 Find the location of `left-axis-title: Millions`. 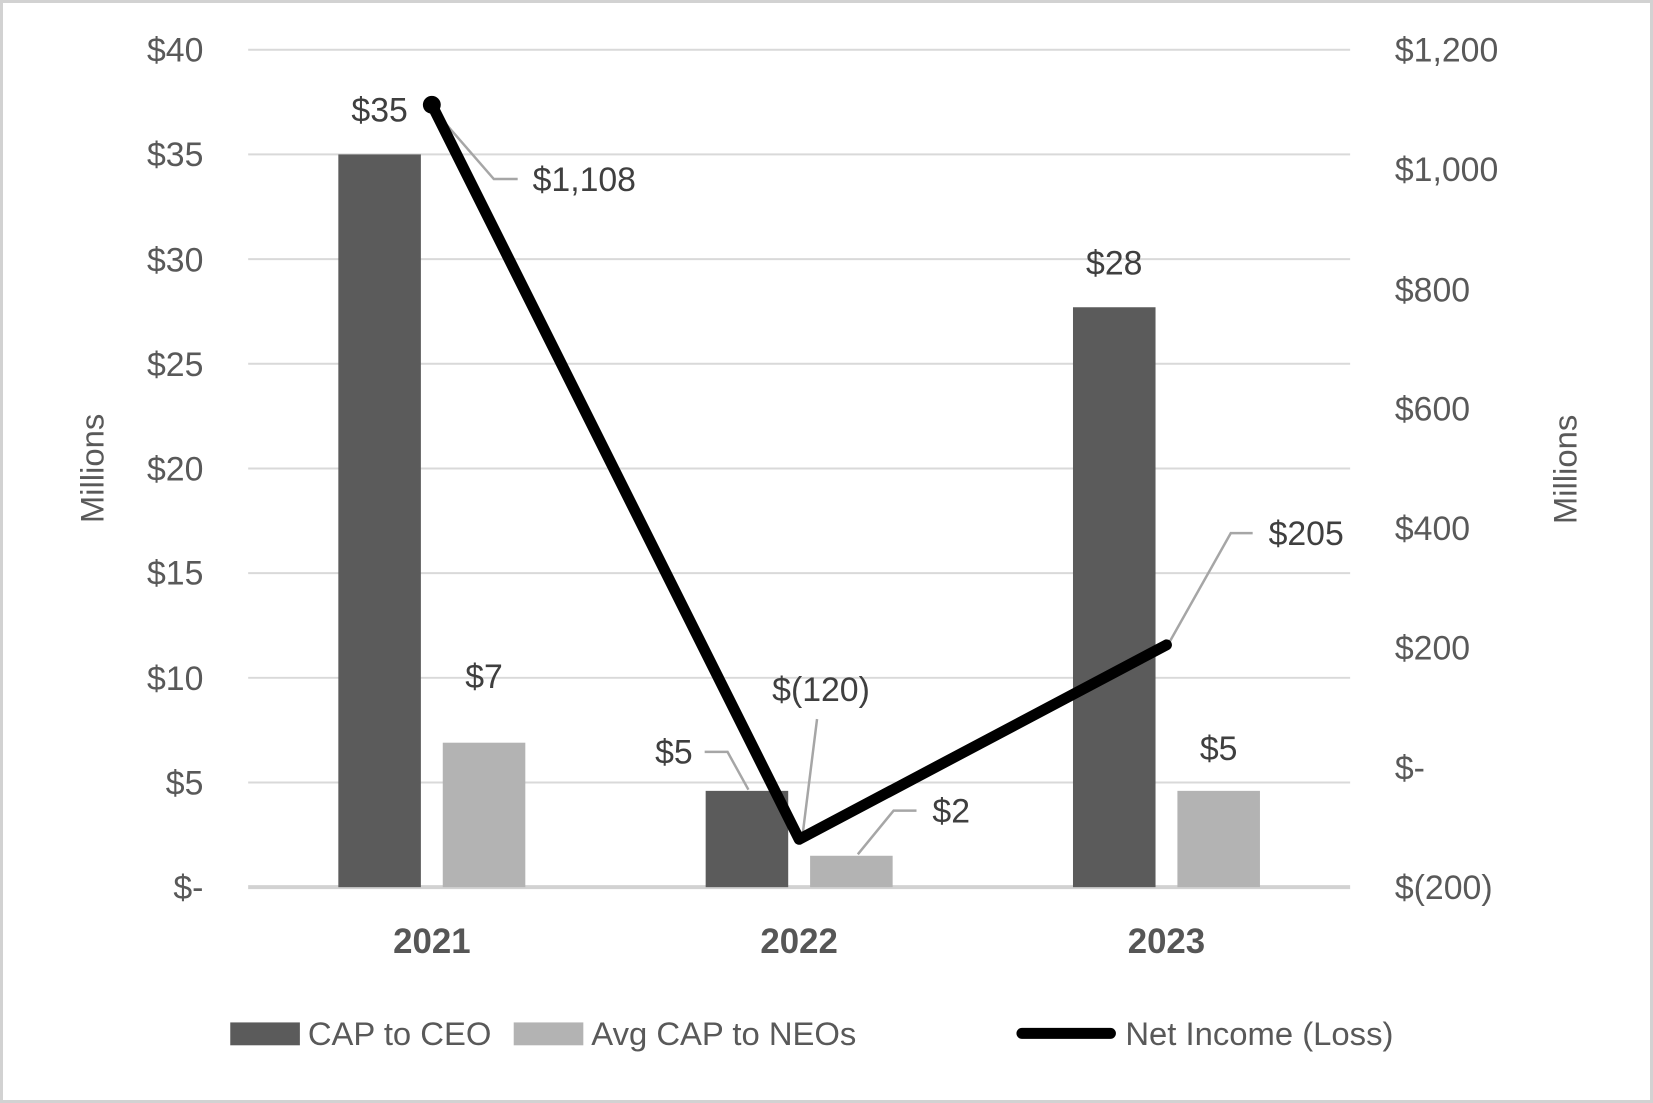

left-axis-title: Millions is located at coordinates (92, 468).